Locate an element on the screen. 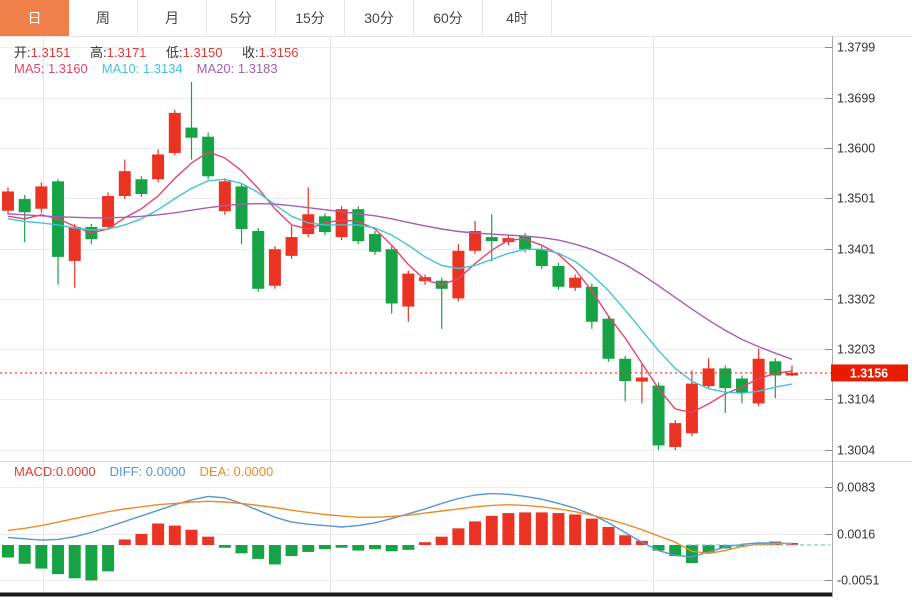 This screenshot has width=912, height=601. tab-4hour: 4时 is located at coordinates (517, 18).